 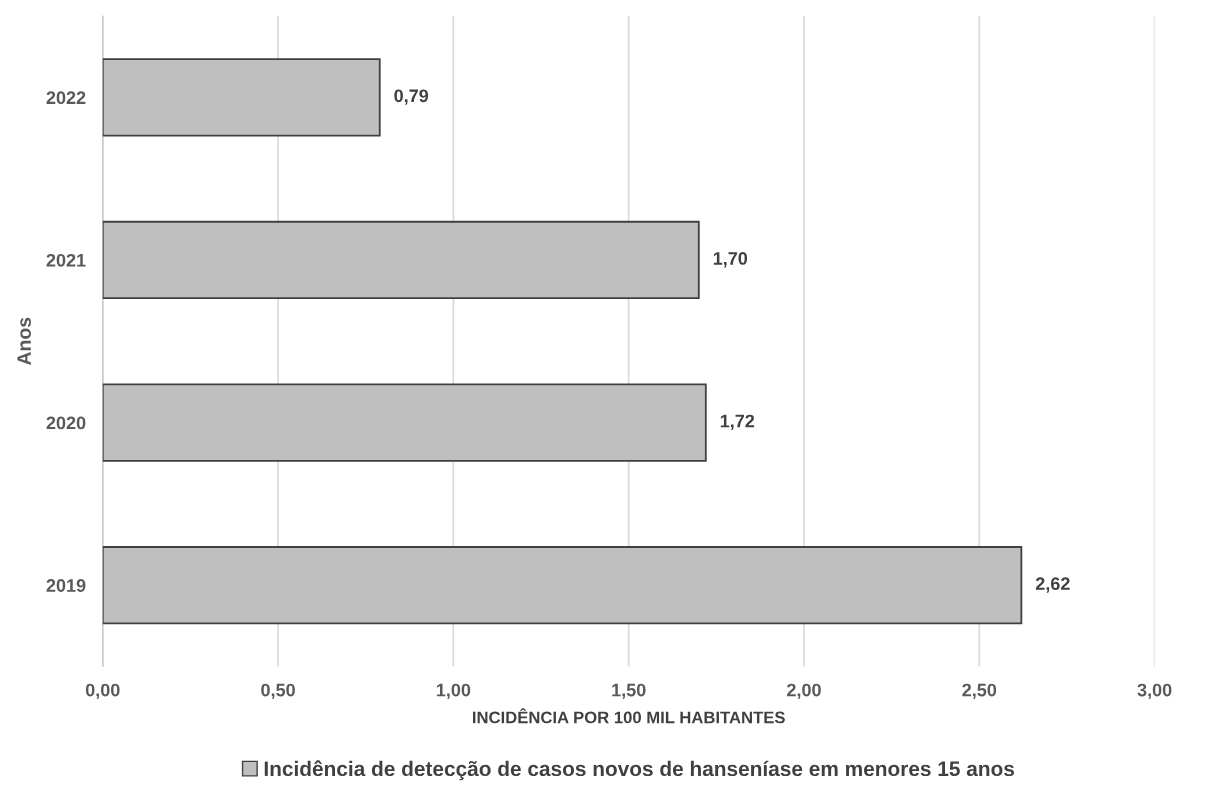 What do you see at coordinates (411, 97) in the screenshot?
I see `data-label: 0,79` at bounding box center [411, 97].